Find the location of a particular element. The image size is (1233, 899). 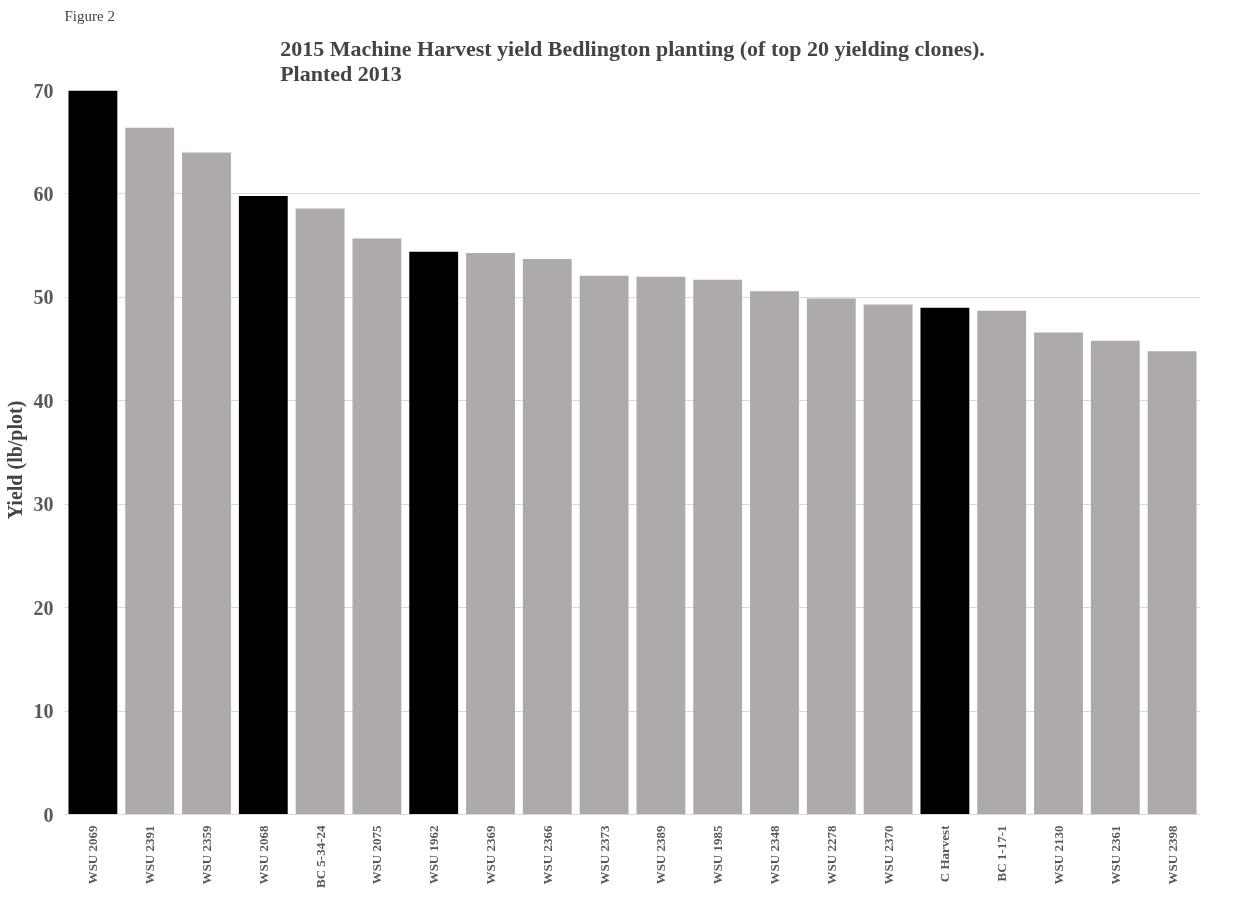

x-tick-label: WSU 2075 is located at coordinates (377, 855).